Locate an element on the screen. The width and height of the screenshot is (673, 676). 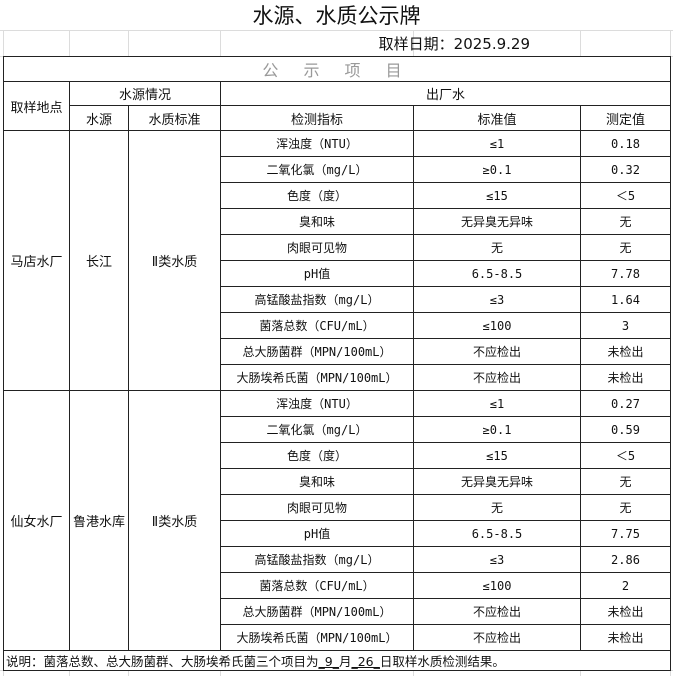
table-row: 菌落总数（CFU/mL） ≤100 3 is located at coordinates (337, 325).